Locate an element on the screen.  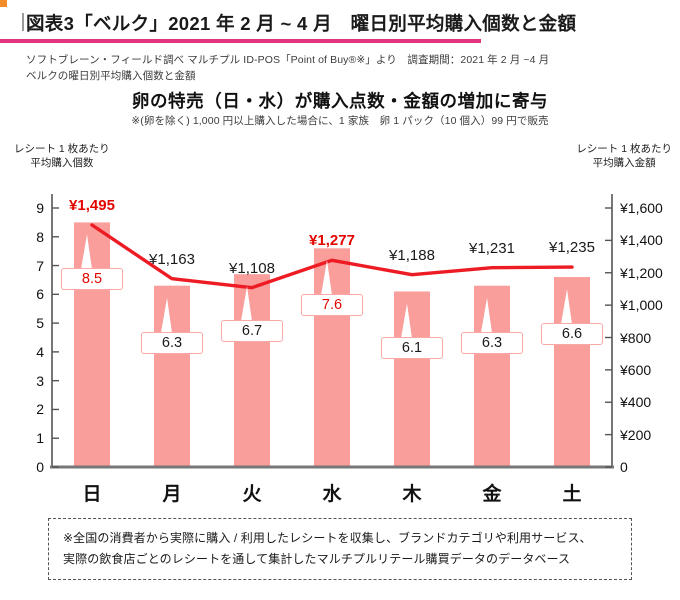
bar-value-label-土: 6.6 is located at coordinates (572, 334).